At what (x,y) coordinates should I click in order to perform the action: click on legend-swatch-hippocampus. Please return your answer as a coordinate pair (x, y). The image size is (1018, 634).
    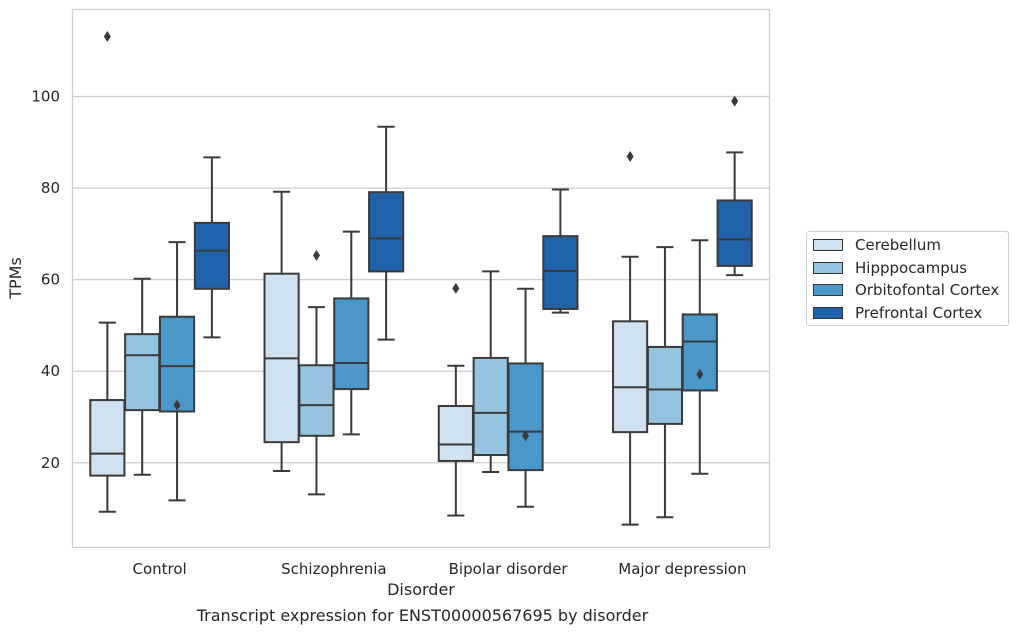
    Looking at the image, I should click on (828, 268).